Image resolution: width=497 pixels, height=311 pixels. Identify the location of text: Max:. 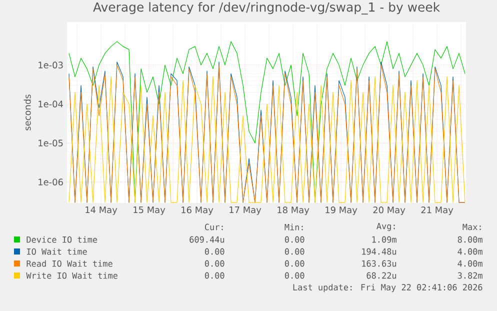
(471, 227).